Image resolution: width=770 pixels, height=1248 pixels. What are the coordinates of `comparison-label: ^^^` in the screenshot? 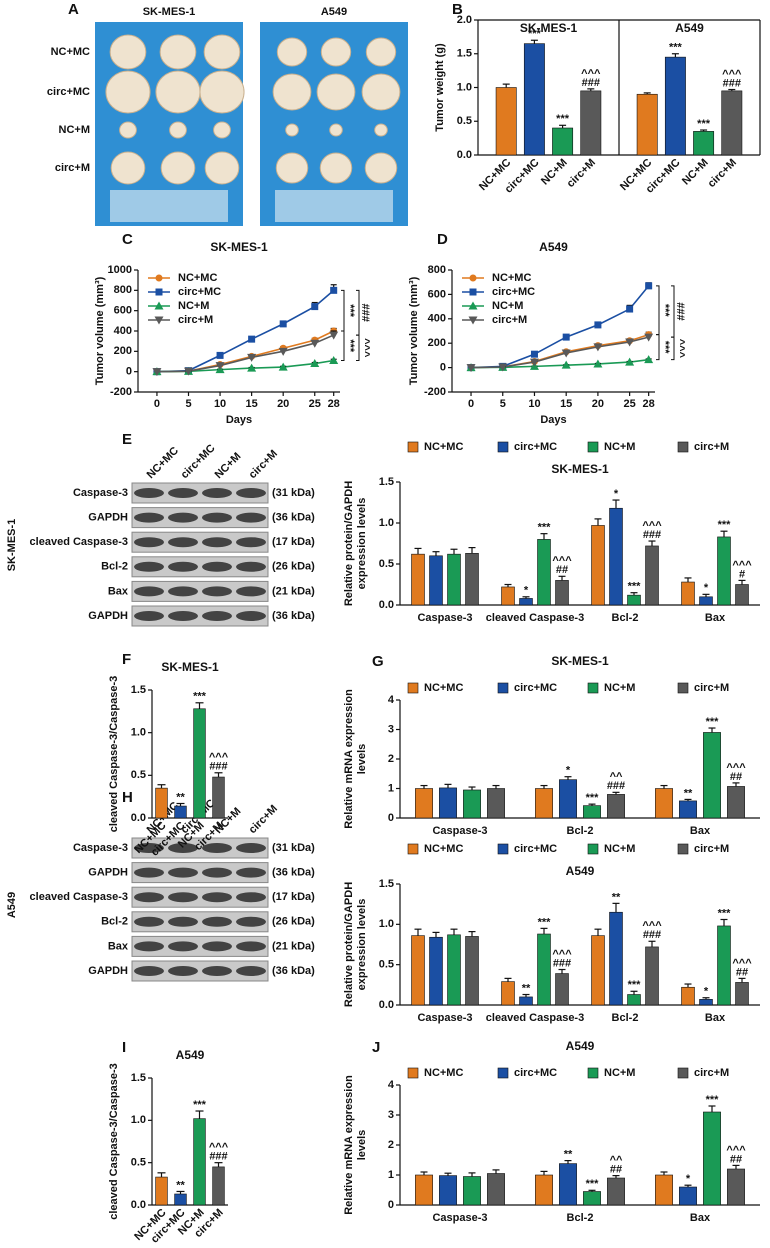 It's located at (365, 348).